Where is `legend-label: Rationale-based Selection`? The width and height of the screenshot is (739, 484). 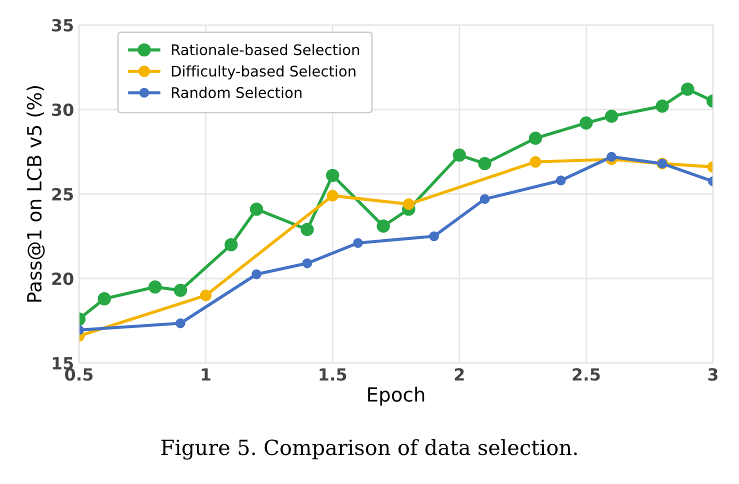 legend-label: Rationale-based Selection is located at coordinates (266, 50).